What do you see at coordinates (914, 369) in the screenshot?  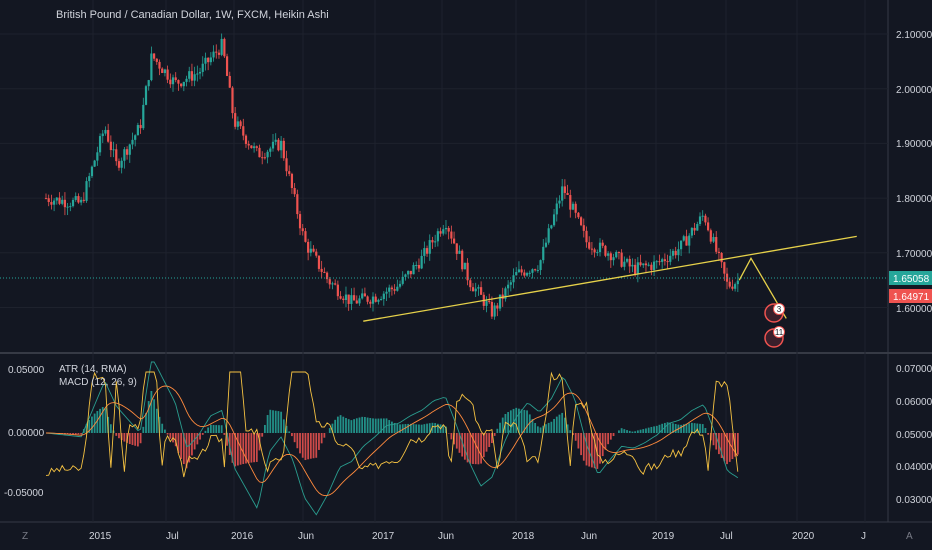 I see `svg-text: 0.07000` at bounding box center [914, 369].